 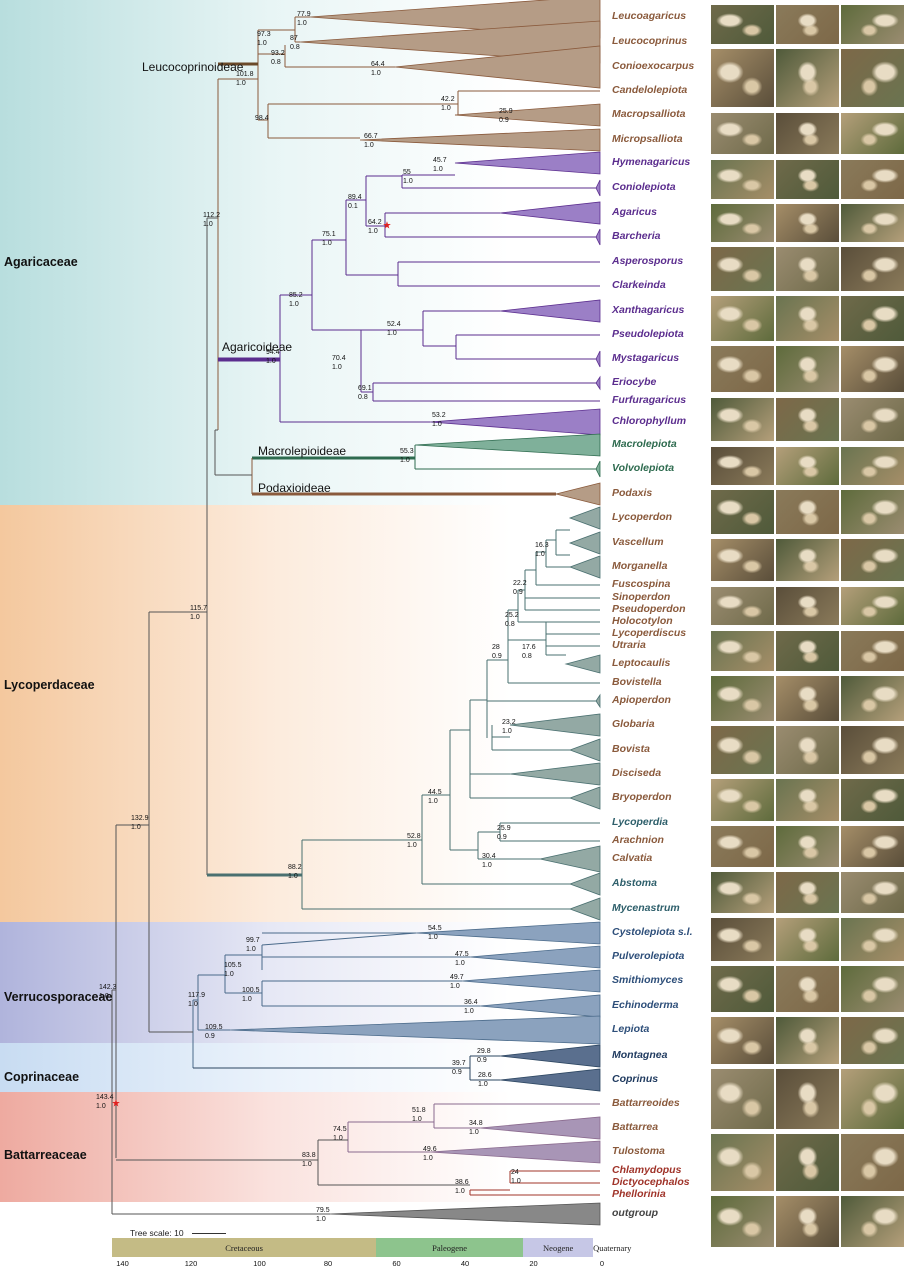 I want to click on node-label: 45.7 1.0, so click(x=440, y=165).